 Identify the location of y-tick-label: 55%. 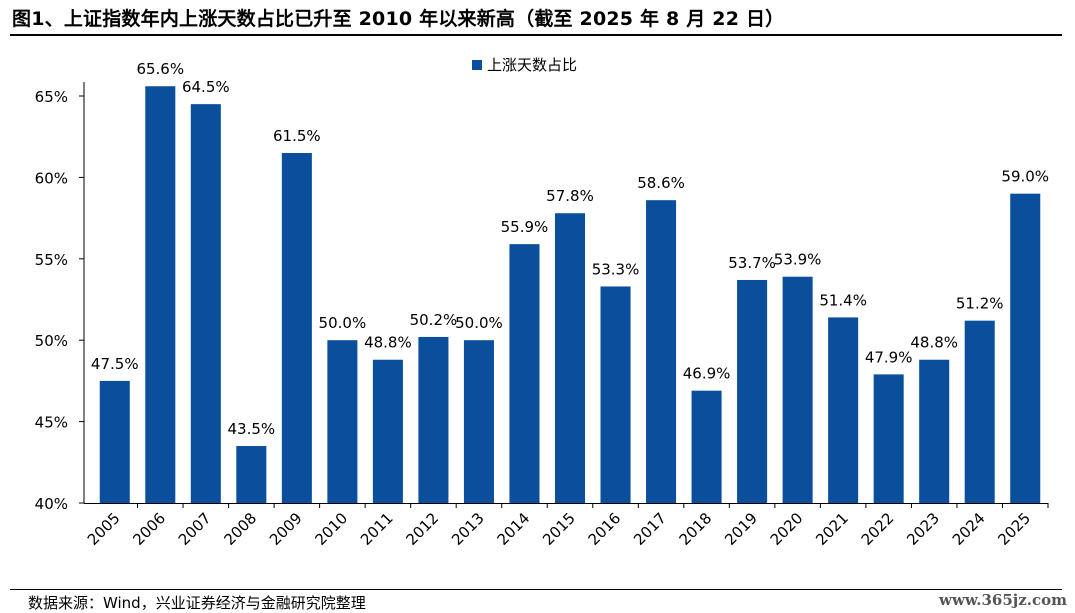
(51, 260).